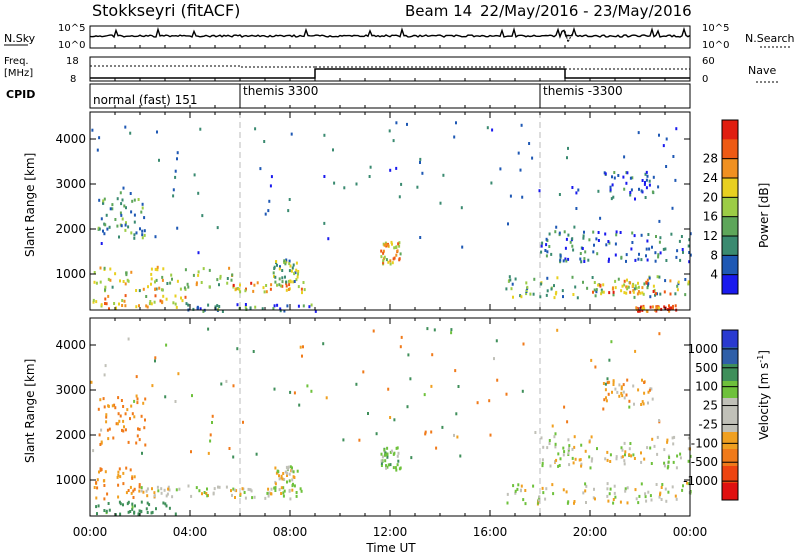 This screenshot has width=800, height=558. I want to click on cpid-label: CPID, so click(20, 94).